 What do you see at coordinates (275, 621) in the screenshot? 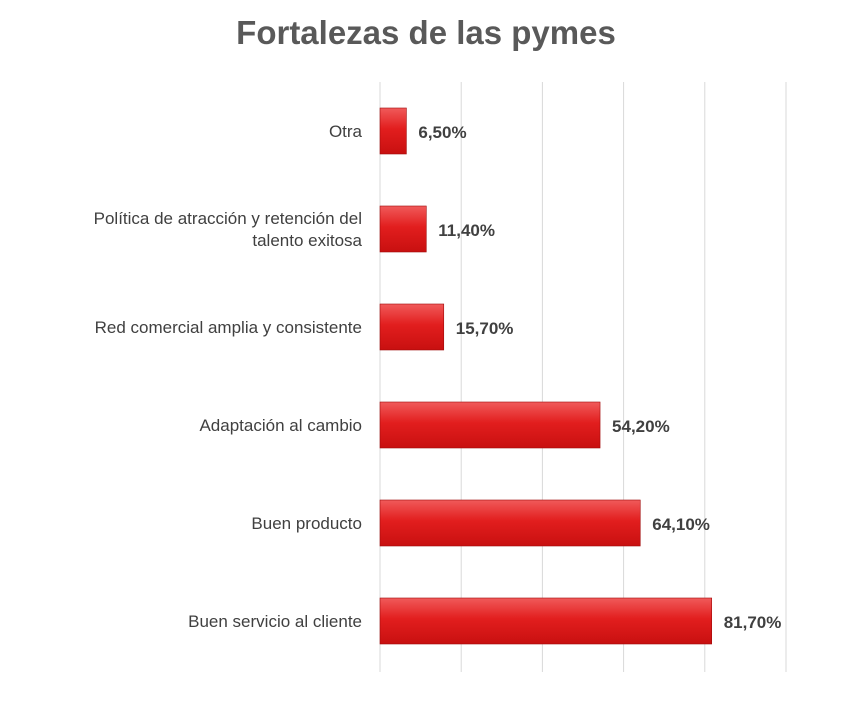
I see `category-label: Buen servicio al cliente` at bounding box center [275, 621].